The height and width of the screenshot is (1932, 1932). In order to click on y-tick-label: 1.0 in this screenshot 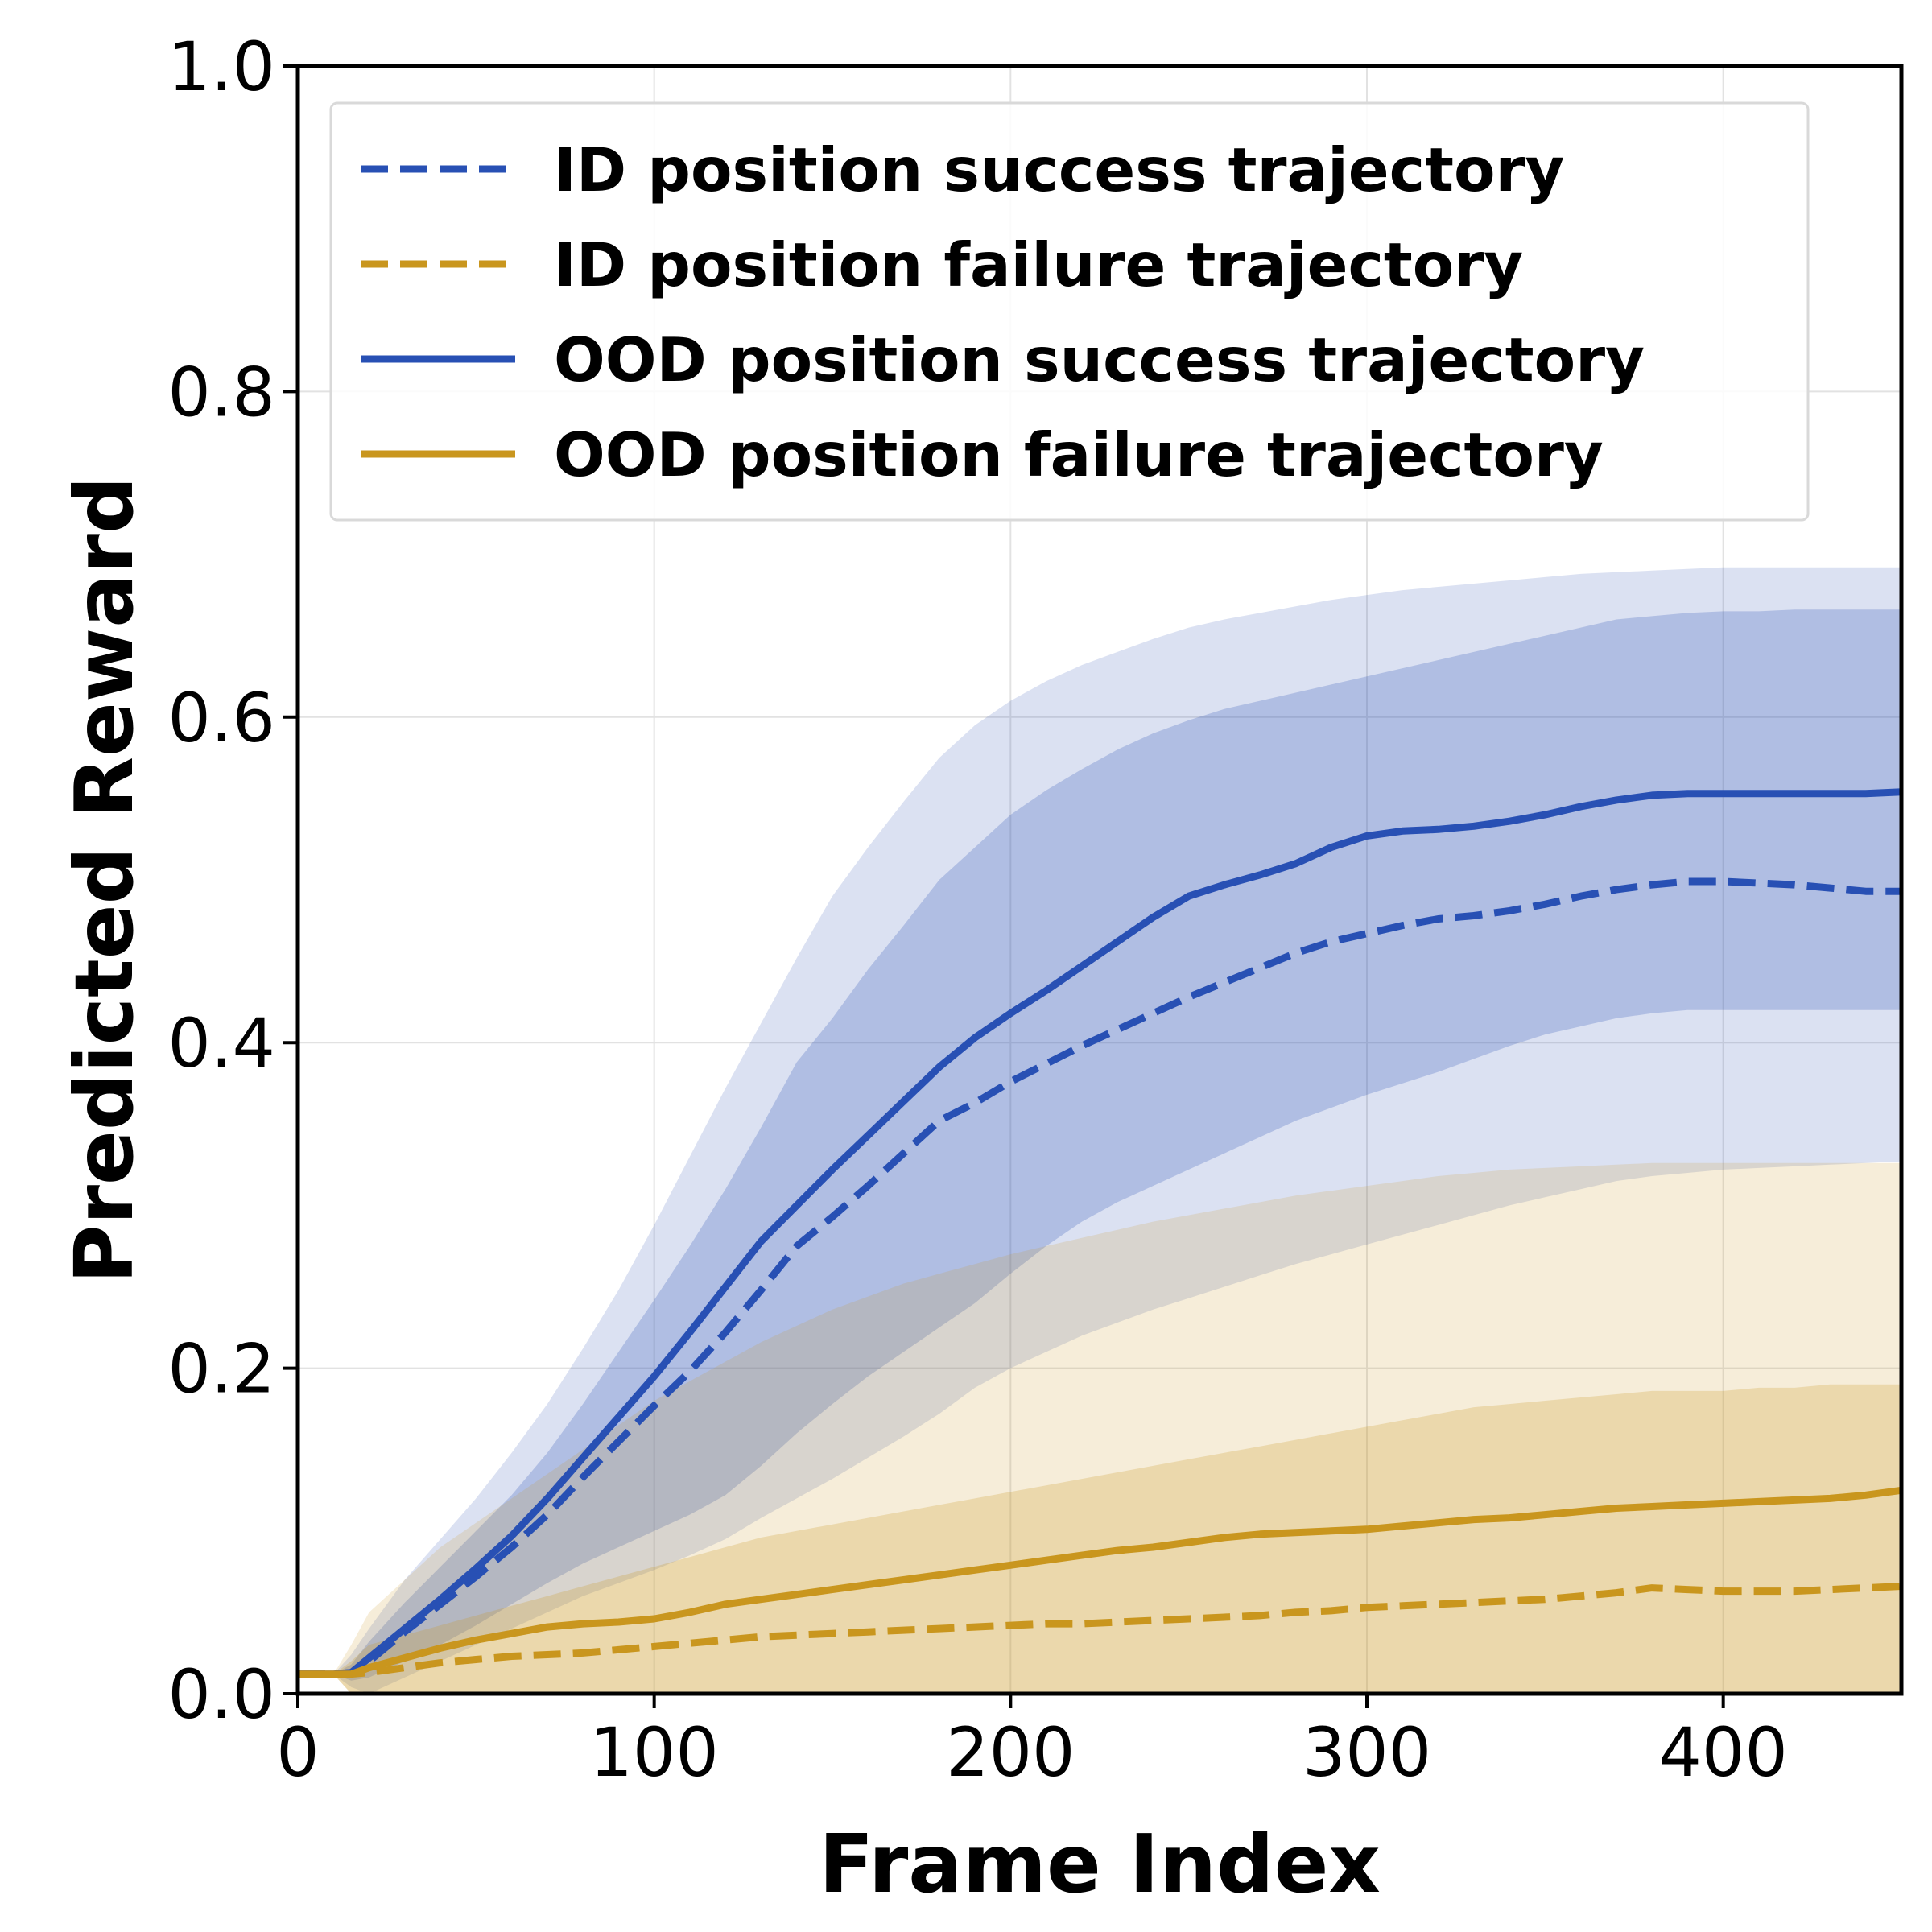, I will do `click(221, 66)`.